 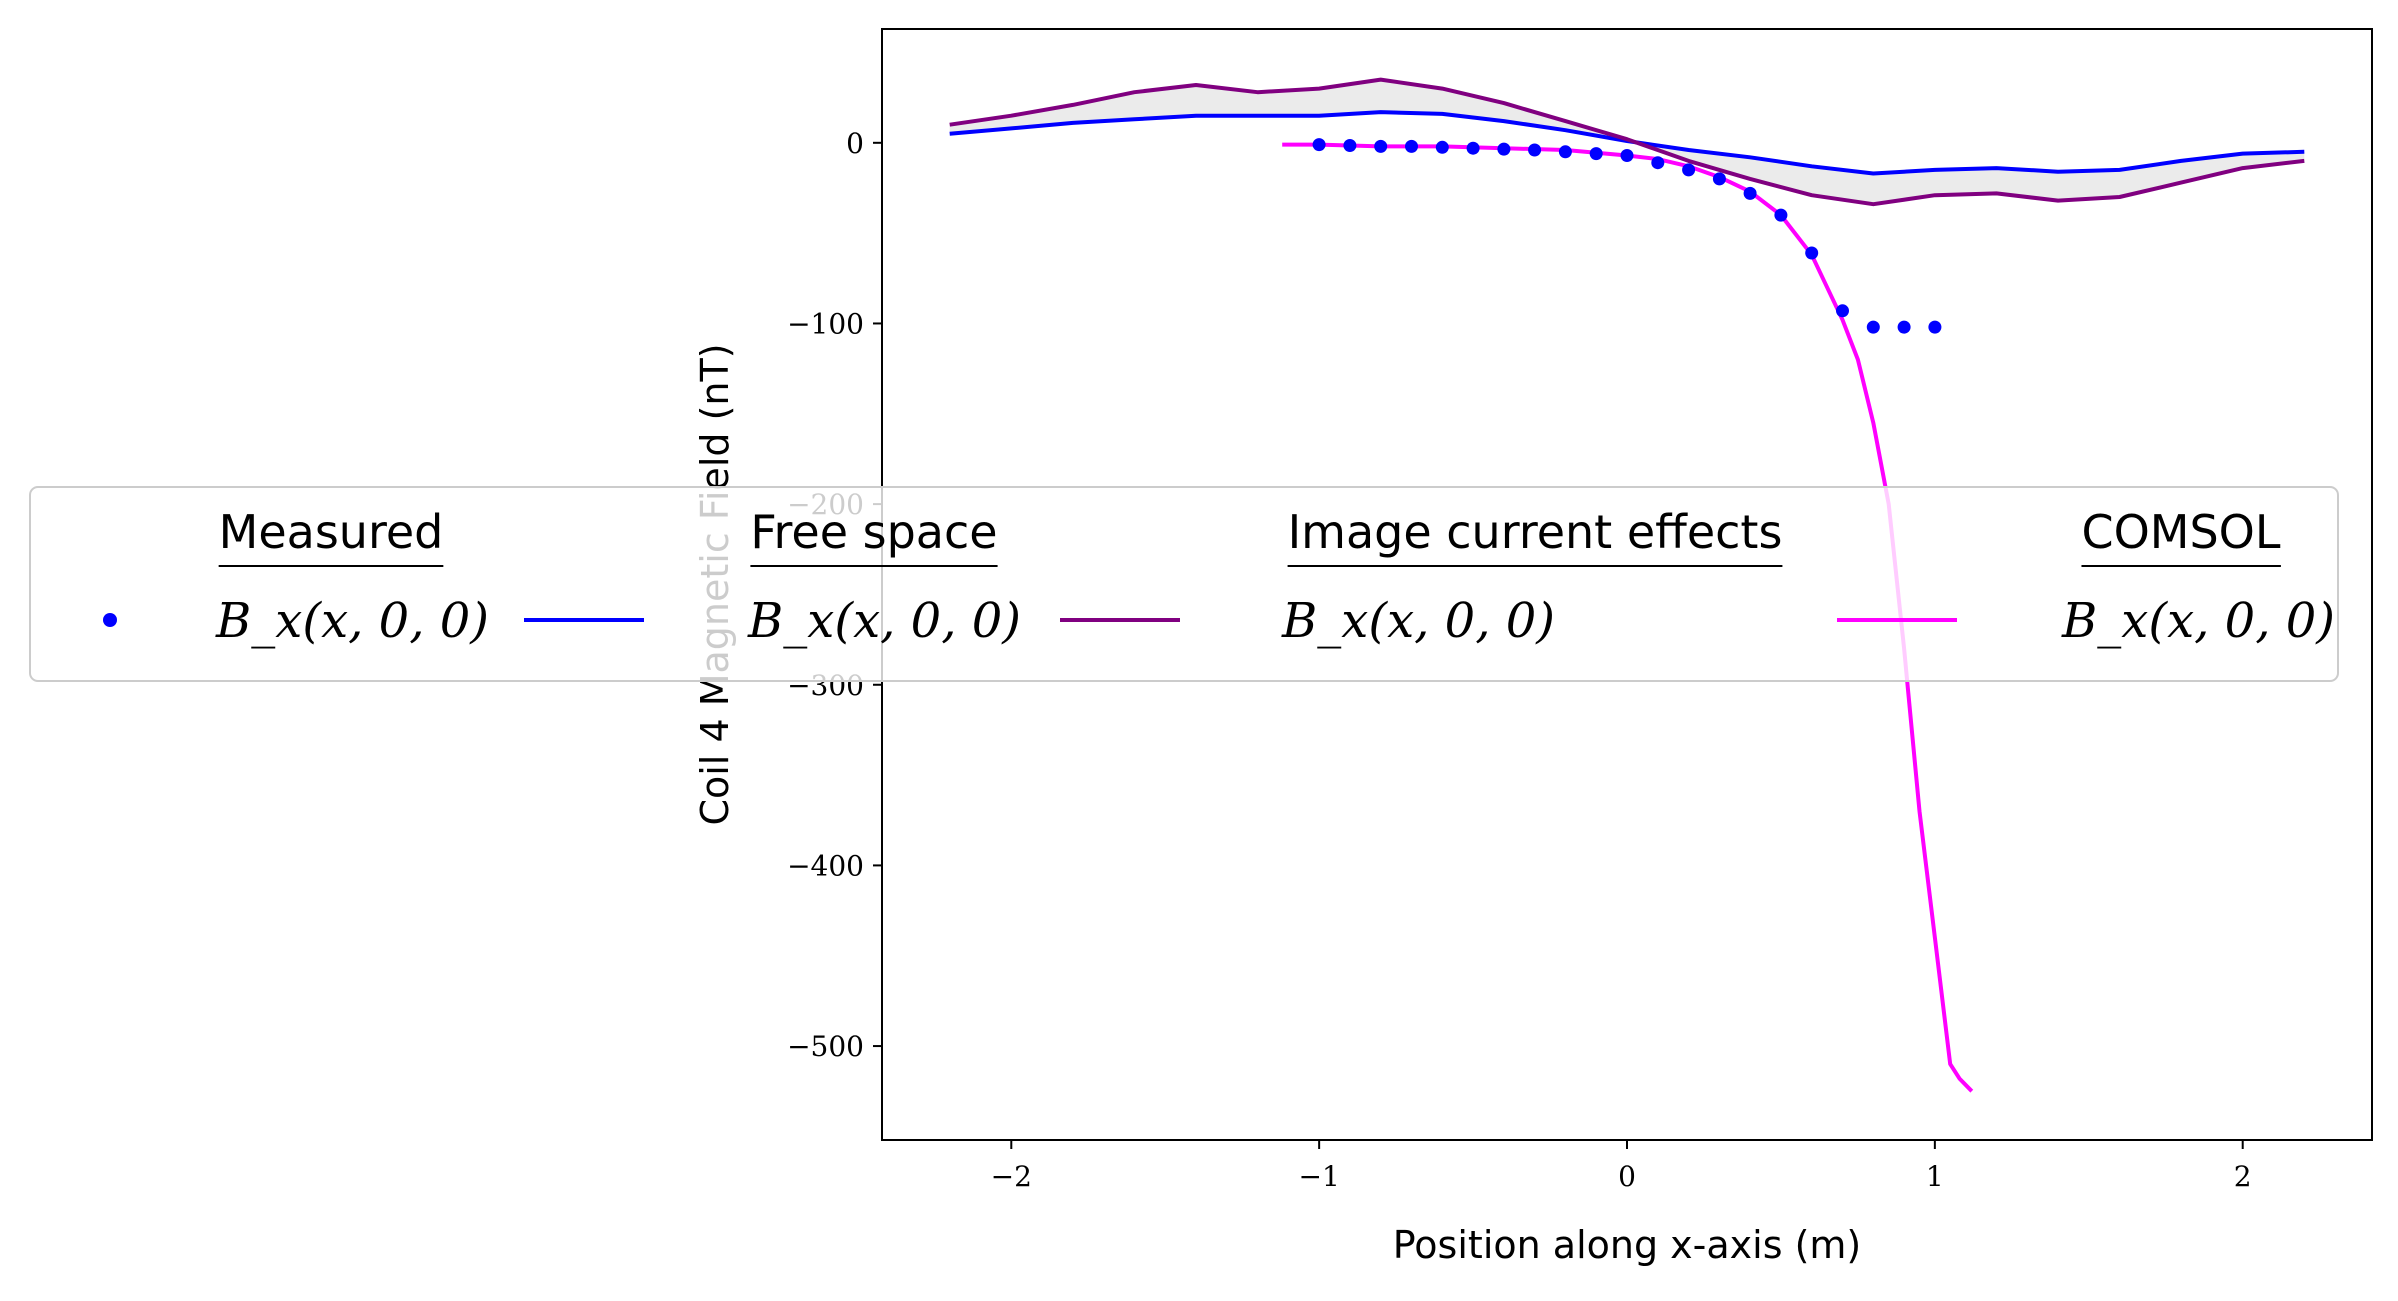 I want to click on x-tick-label: 0, so click(x=1627, y=1176).